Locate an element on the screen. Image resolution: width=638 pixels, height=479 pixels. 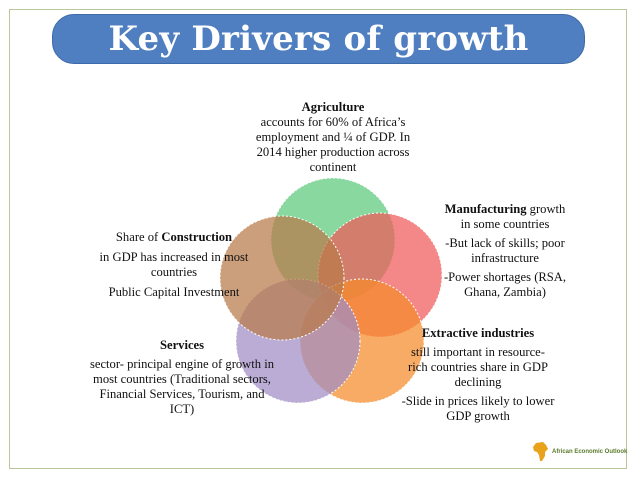
construction-heading: Construction is located at coordinates (197, 237).